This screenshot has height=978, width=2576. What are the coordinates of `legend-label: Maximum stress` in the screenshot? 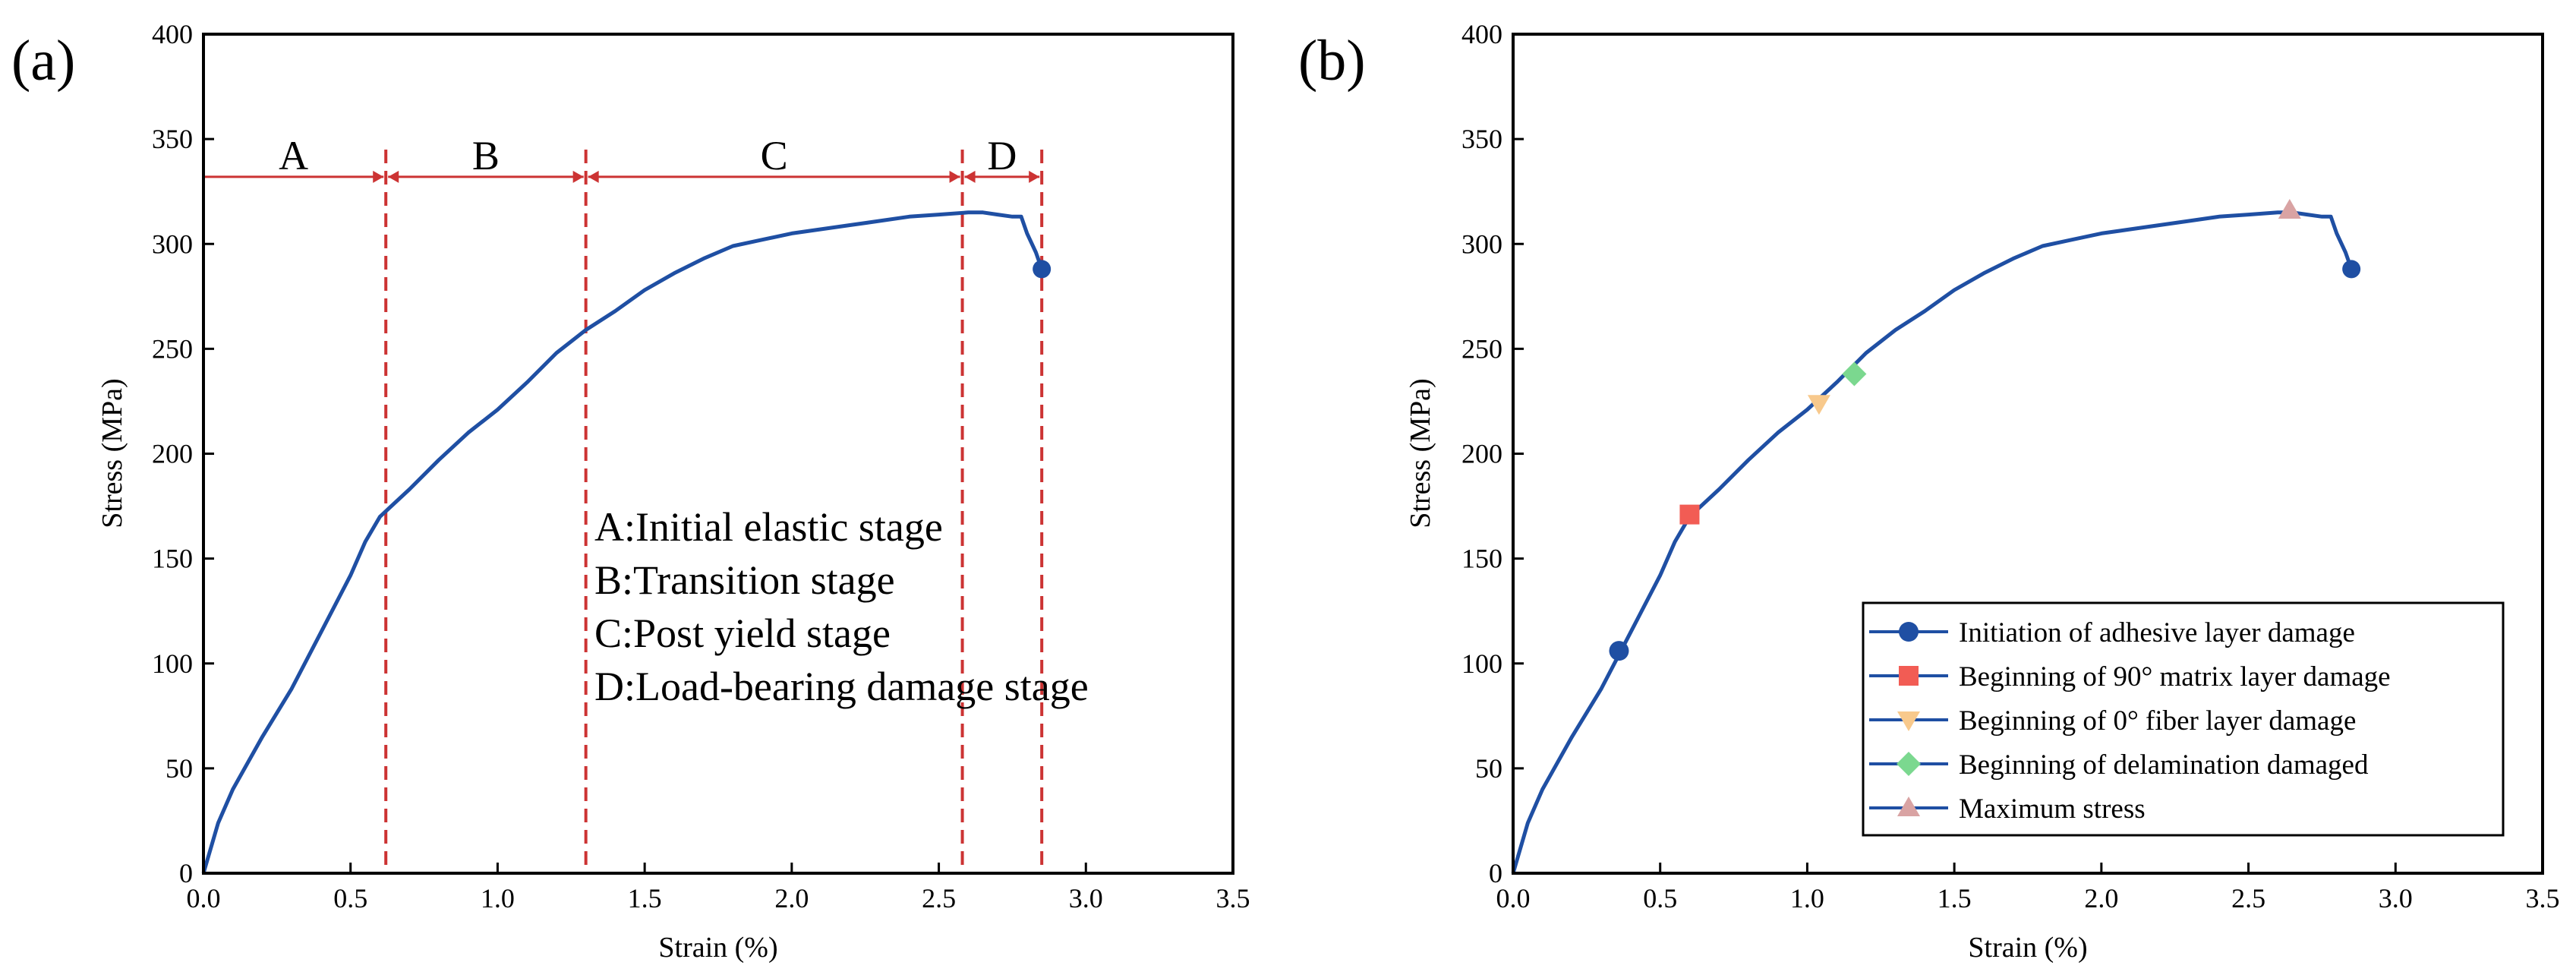 It's located at (2052, 809).